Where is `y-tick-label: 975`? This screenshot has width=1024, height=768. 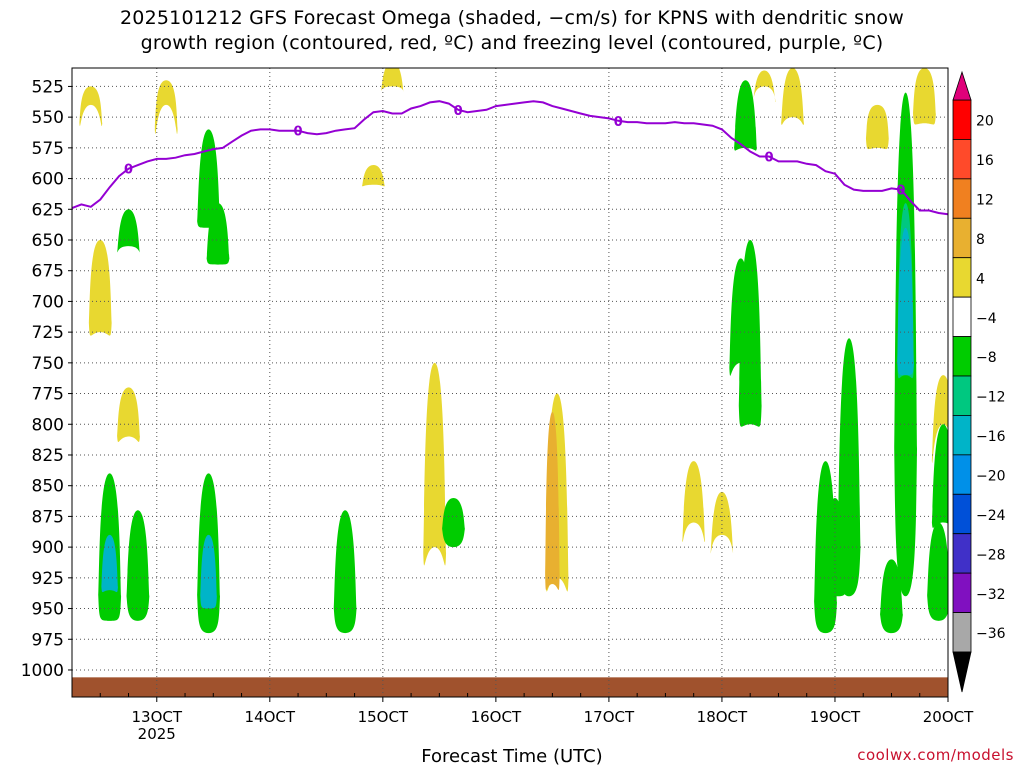
y-tick-label: 975 is located at coordinates (48, 640).